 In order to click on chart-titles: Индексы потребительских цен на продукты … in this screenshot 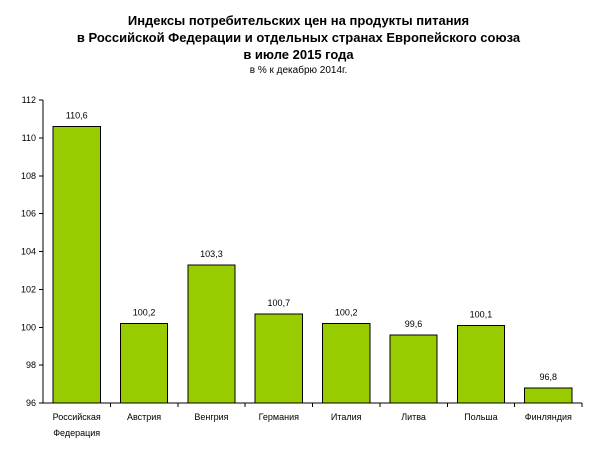, I will do `click(298, 44)`.